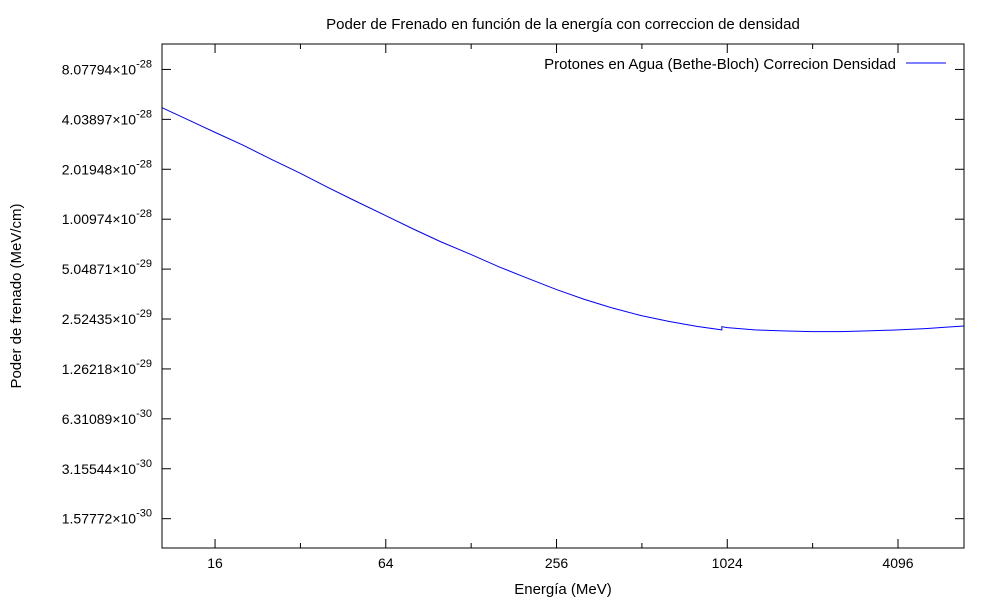  I want to click on y-tick-label: 6.31089×10⁻³⁰, so click(107, 417).